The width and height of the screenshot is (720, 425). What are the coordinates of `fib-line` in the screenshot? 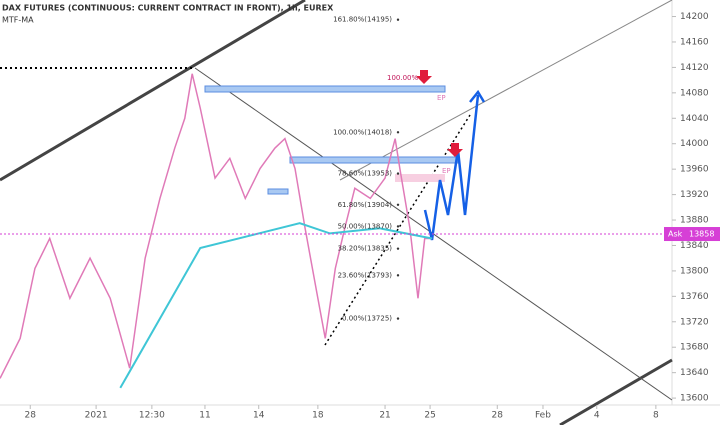 It's located at (397, 230).